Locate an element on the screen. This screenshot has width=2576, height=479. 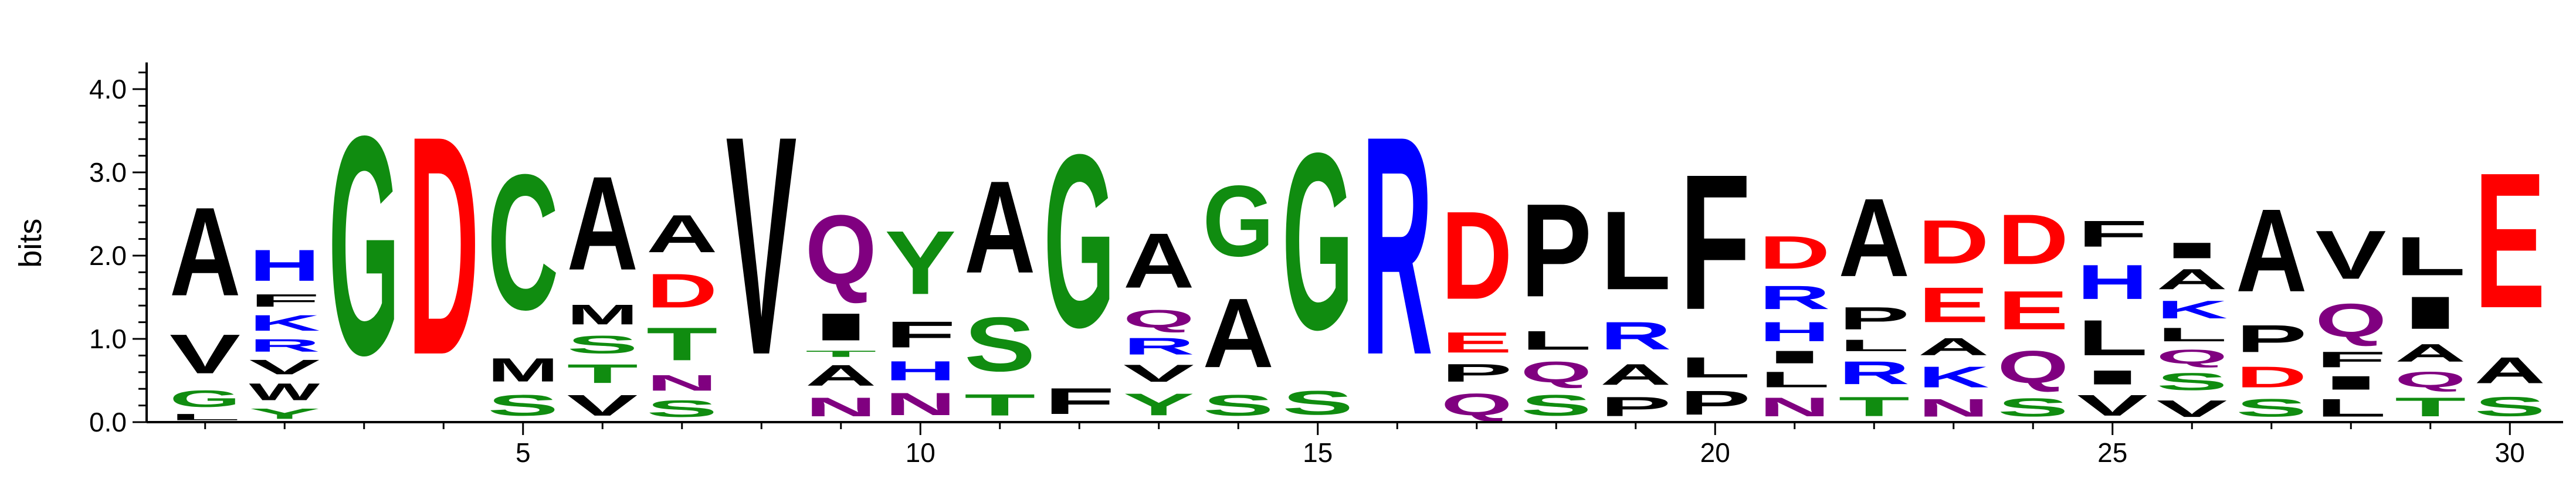
x-tick-label: 15 is located at coordinates (1318, 453).